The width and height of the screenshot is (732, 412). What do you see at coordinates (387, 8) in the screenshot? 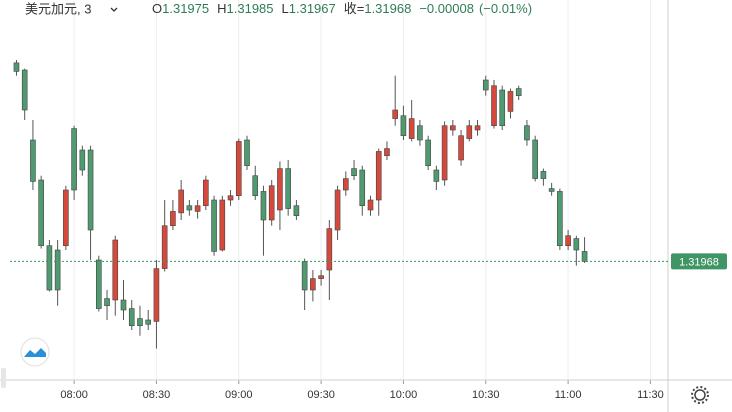
I see `close-value: 1.31968` at bounding box center [387, 8].